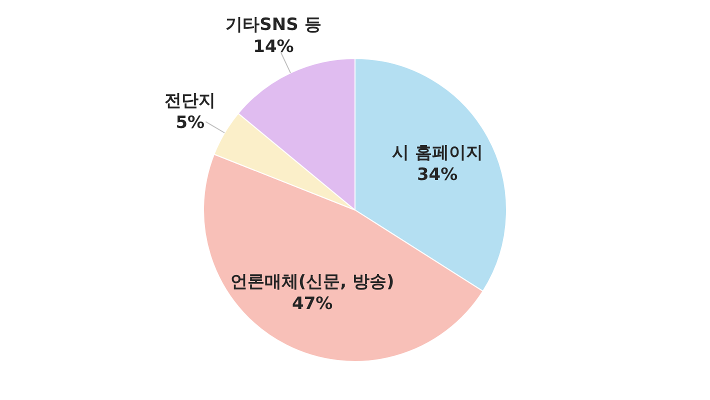  I want to click on data-label: 34%, so click(437, 175).